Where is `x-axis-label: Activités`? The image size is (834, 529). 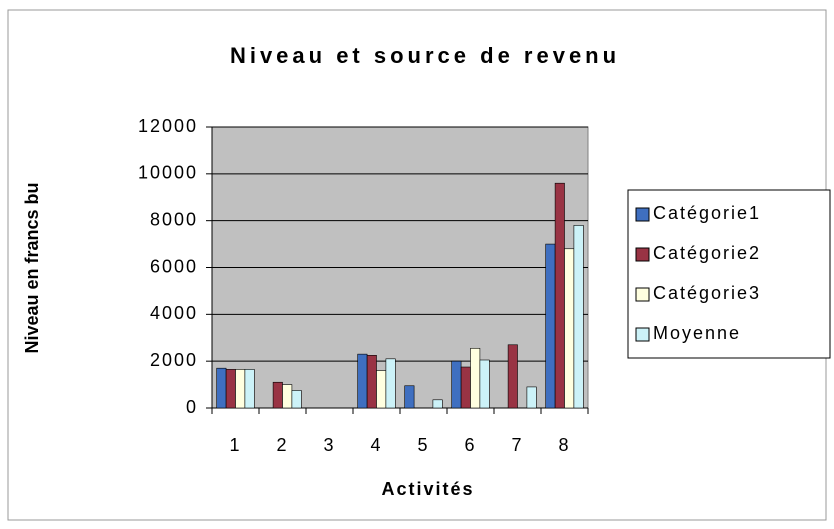
x-axis-label: Activités is located at coordinates (427, 489).